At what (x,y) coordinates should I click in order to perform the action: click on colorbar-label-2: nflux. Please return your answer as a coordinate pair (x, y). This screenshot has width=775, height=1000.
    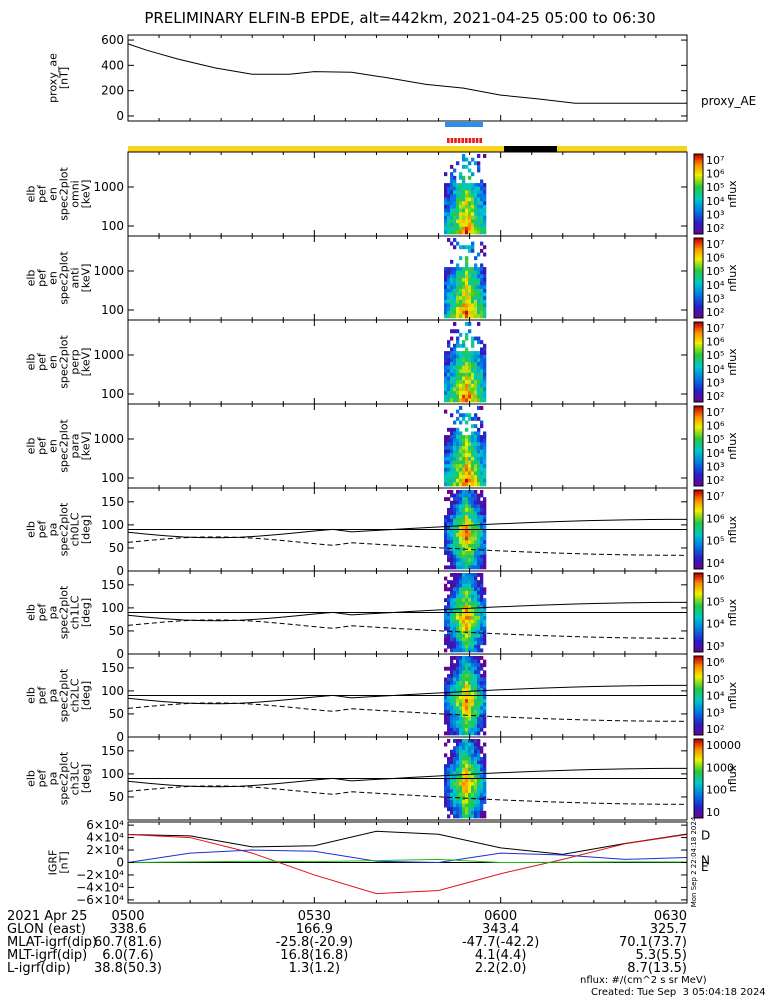
    Looking at the image, I should click on (732, 278).